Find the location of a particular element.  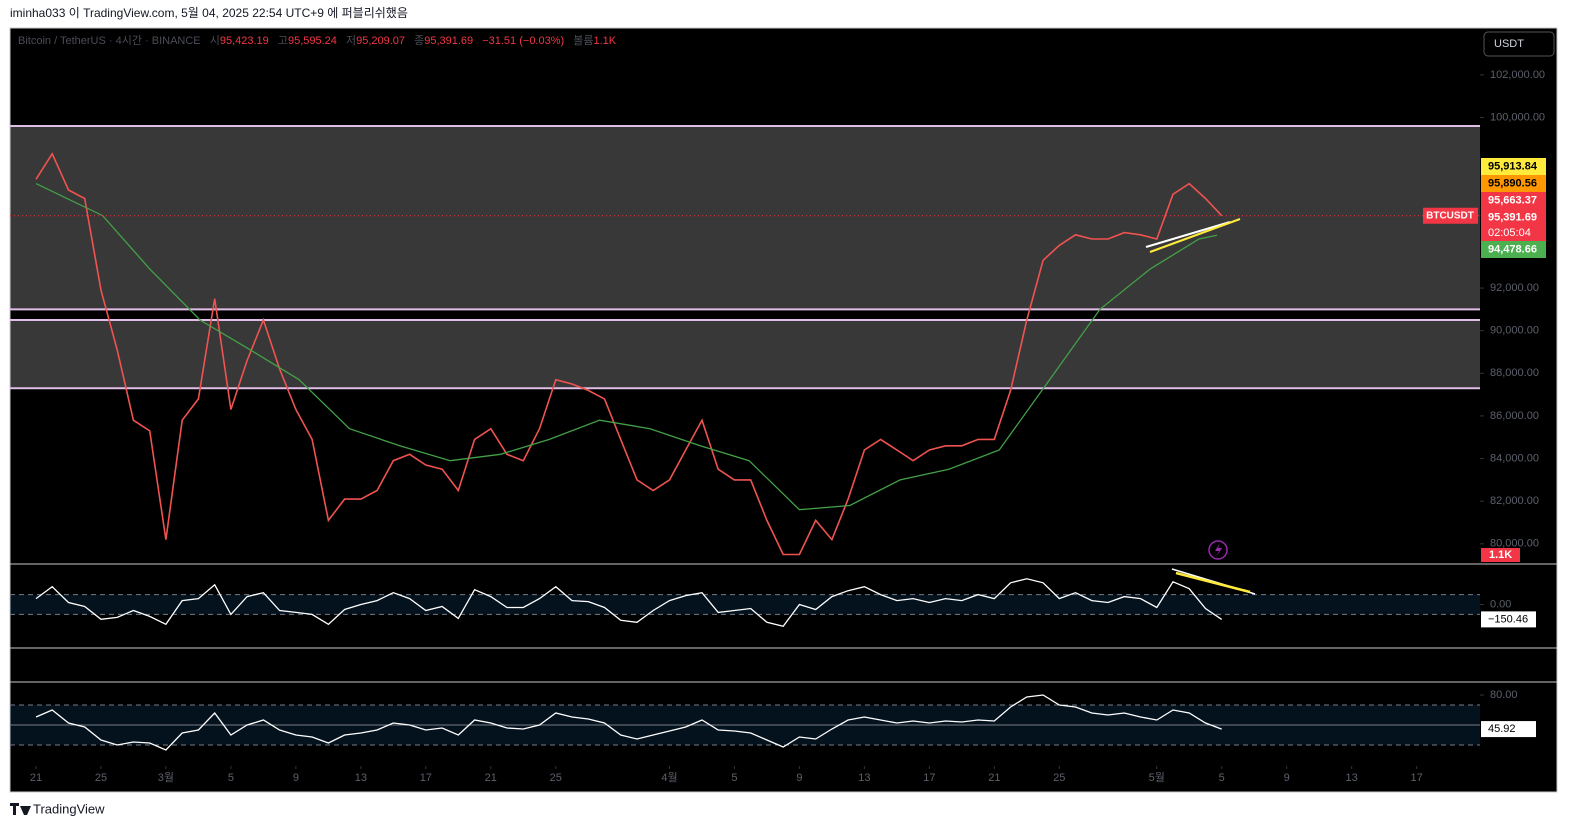

band-fill is located at coordinates (745, 604).